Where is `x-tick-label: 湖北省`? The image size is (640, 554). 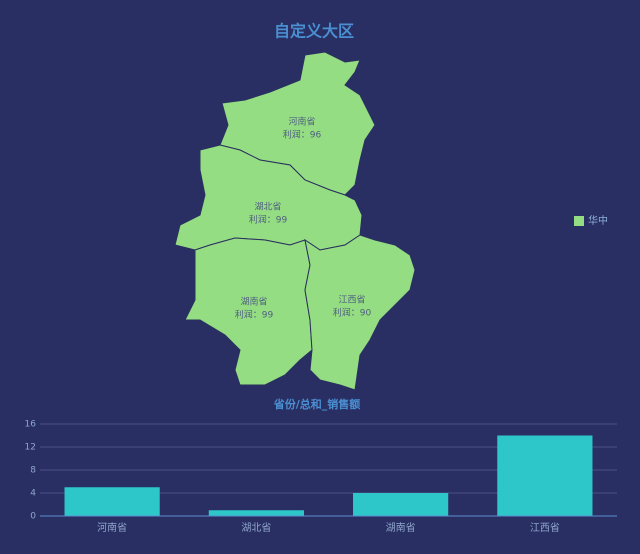 x-tick-label: 湖北省 is located at coordinates (256, 527).